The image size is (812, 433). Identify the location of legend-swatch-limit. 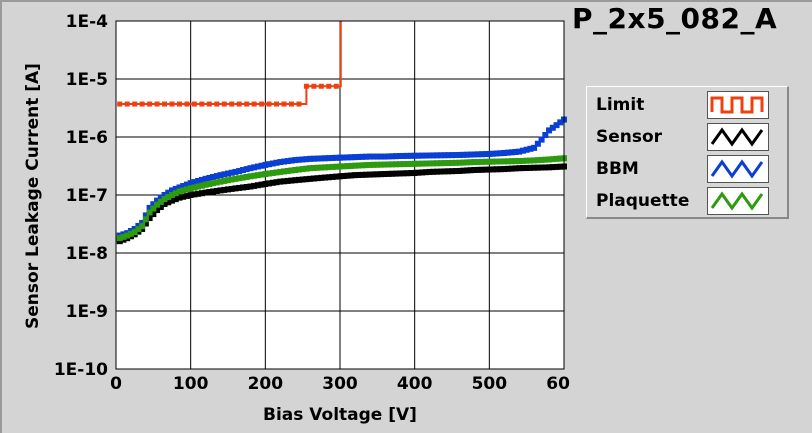
(738, 105).